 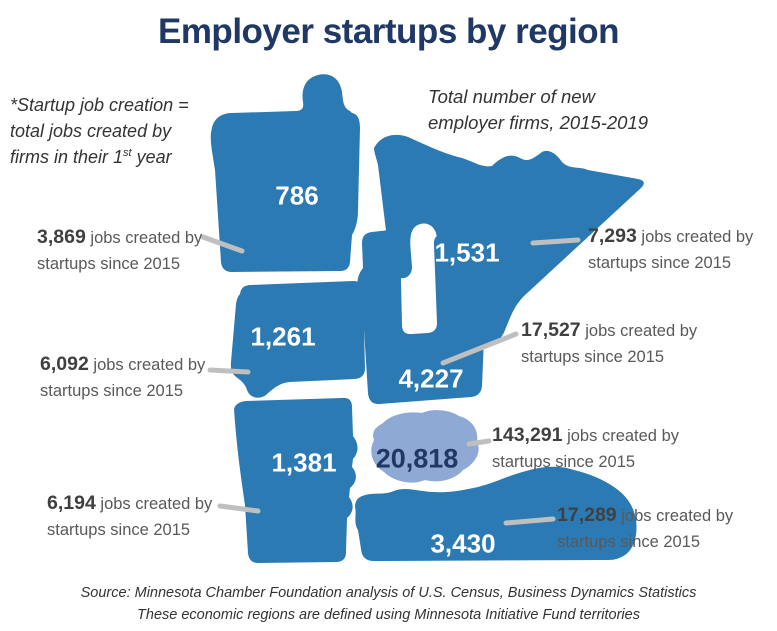 What do you see at coordinates (91, 157) in the screenshot?
I see `note-line-3: firms in their 1st year` at bounding box center [91, 157].